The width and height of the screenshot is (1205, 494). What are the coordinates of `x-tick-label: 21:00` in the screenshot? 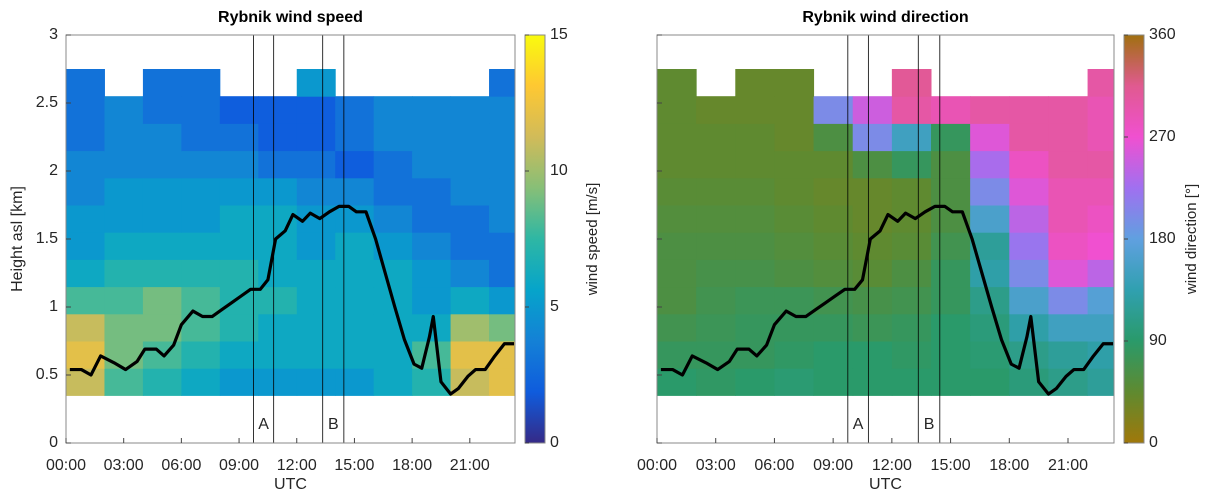 It's located at (470, 465).